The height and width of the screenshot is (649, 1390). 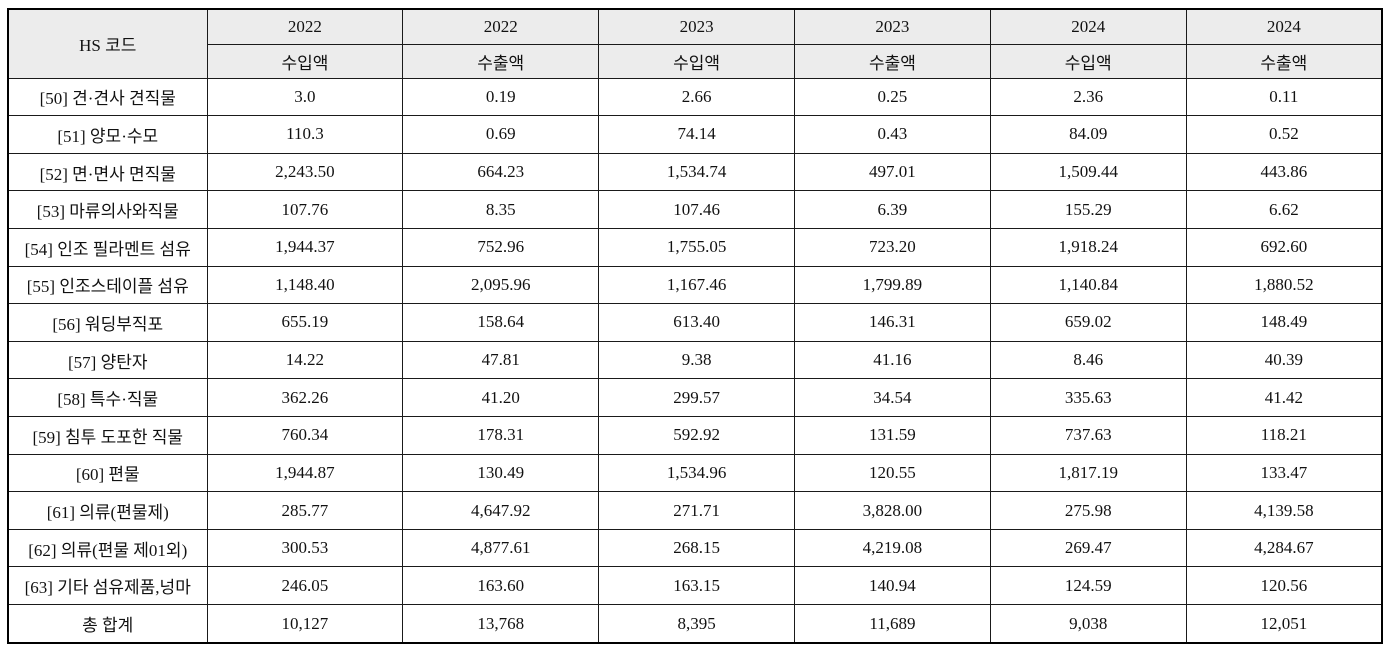 What do you see at coordinates (107, 586) in the screenshot?
I see `row-label: [63] 기타 섬유제품,넝마` at bounding box center [107, 586].